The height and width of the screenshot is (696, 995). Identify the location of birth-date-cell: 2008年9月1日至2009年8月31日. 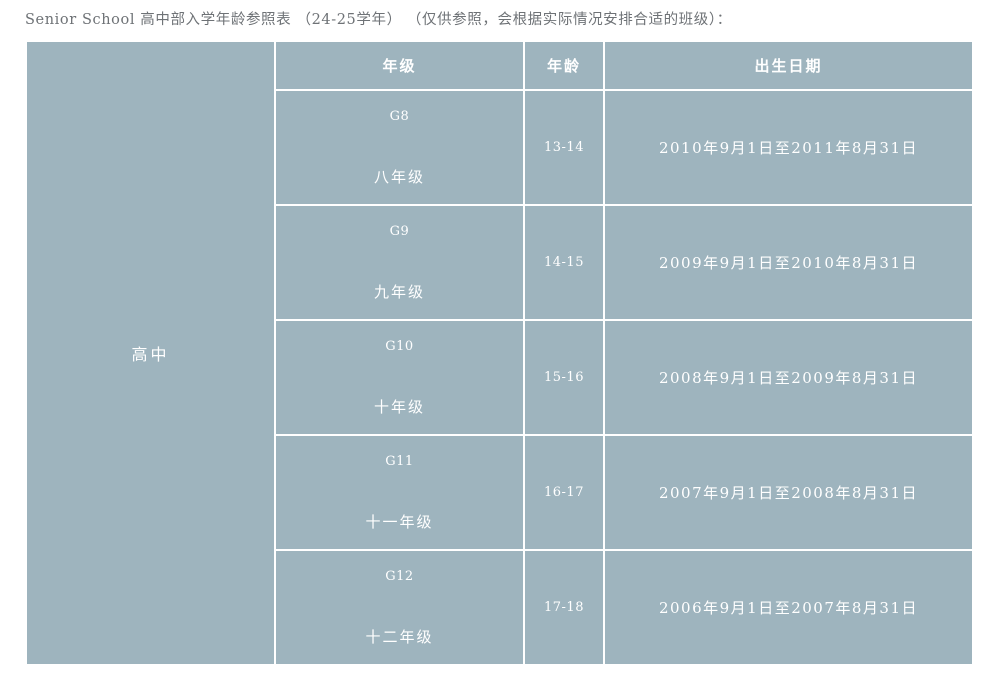
(788, 377).